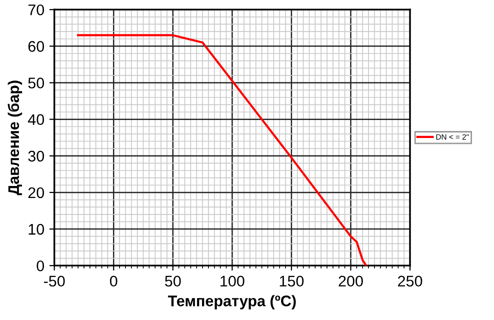  I want to click on y-tick-label: 30, so click(36, 156).